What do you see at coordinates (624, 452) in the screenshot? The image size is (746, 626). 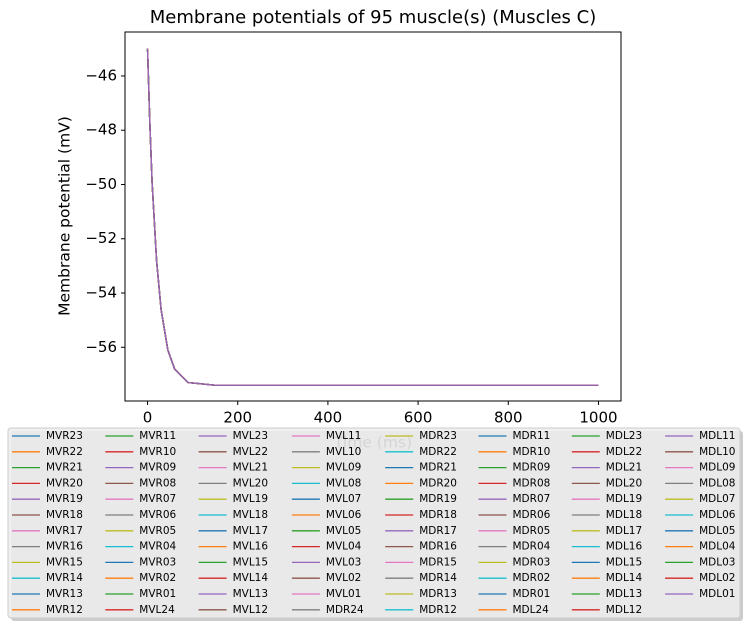 I see `legend-label: MDL22` at bounding box center [624, 452].